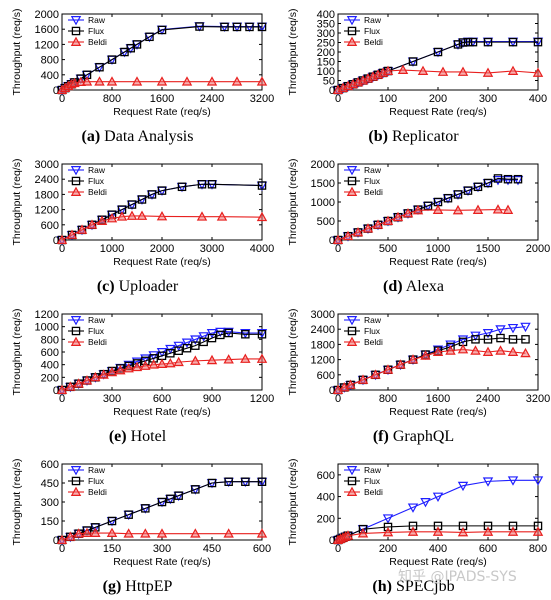 The image size is (551, 600). I want to click on caption-hotel: (e) Hotel, so click(137, 437).